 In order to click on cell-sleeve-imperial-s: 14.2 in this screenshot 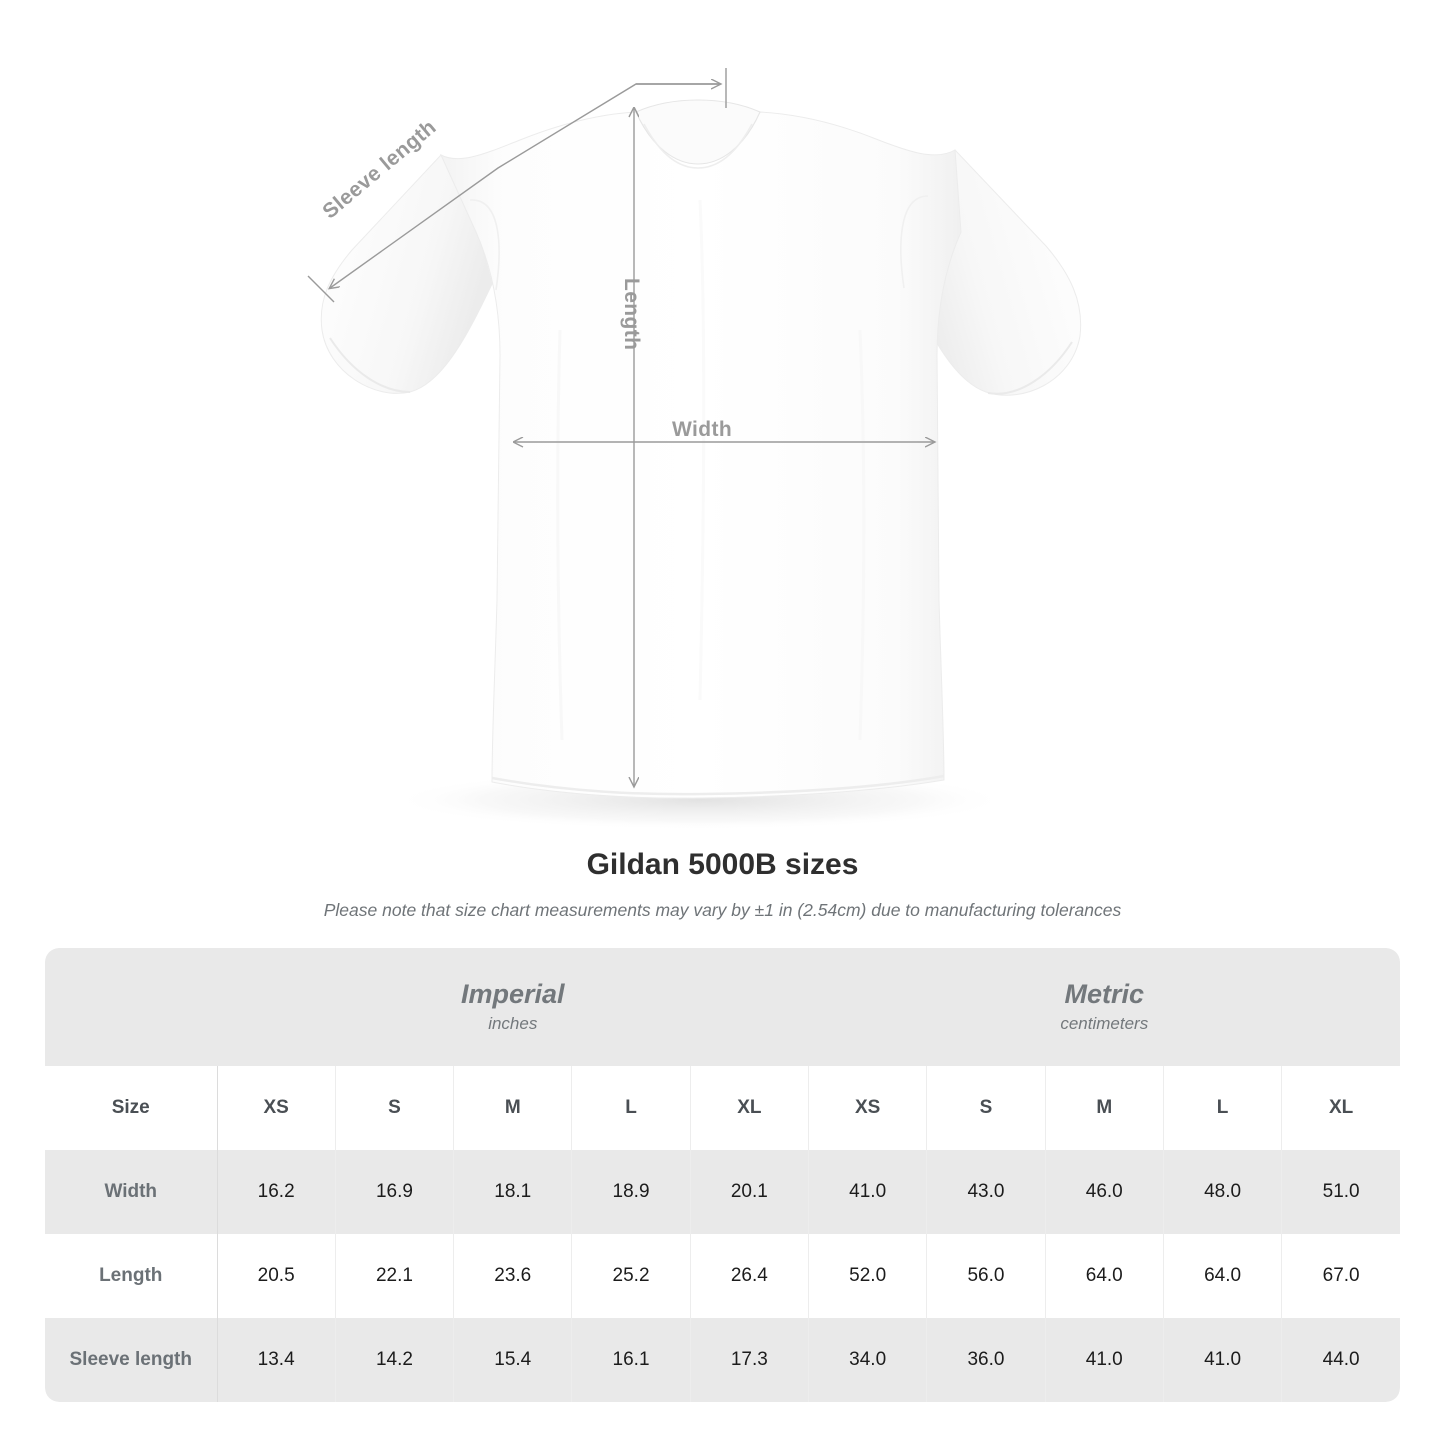, I will do `click(395, 1360)`.